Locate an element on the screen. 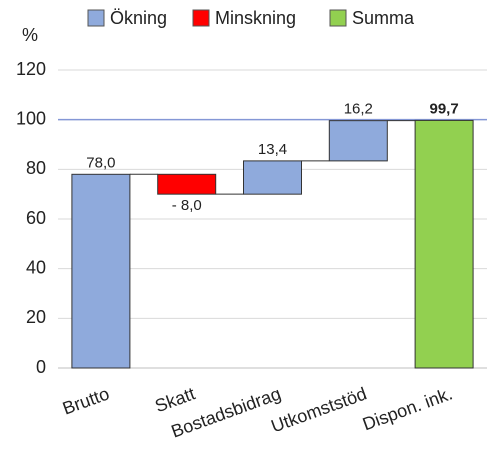 Image resolution: width=487 pixels, height=470 pixels. legend-label: Minskning is located at coordinates (255, 18).